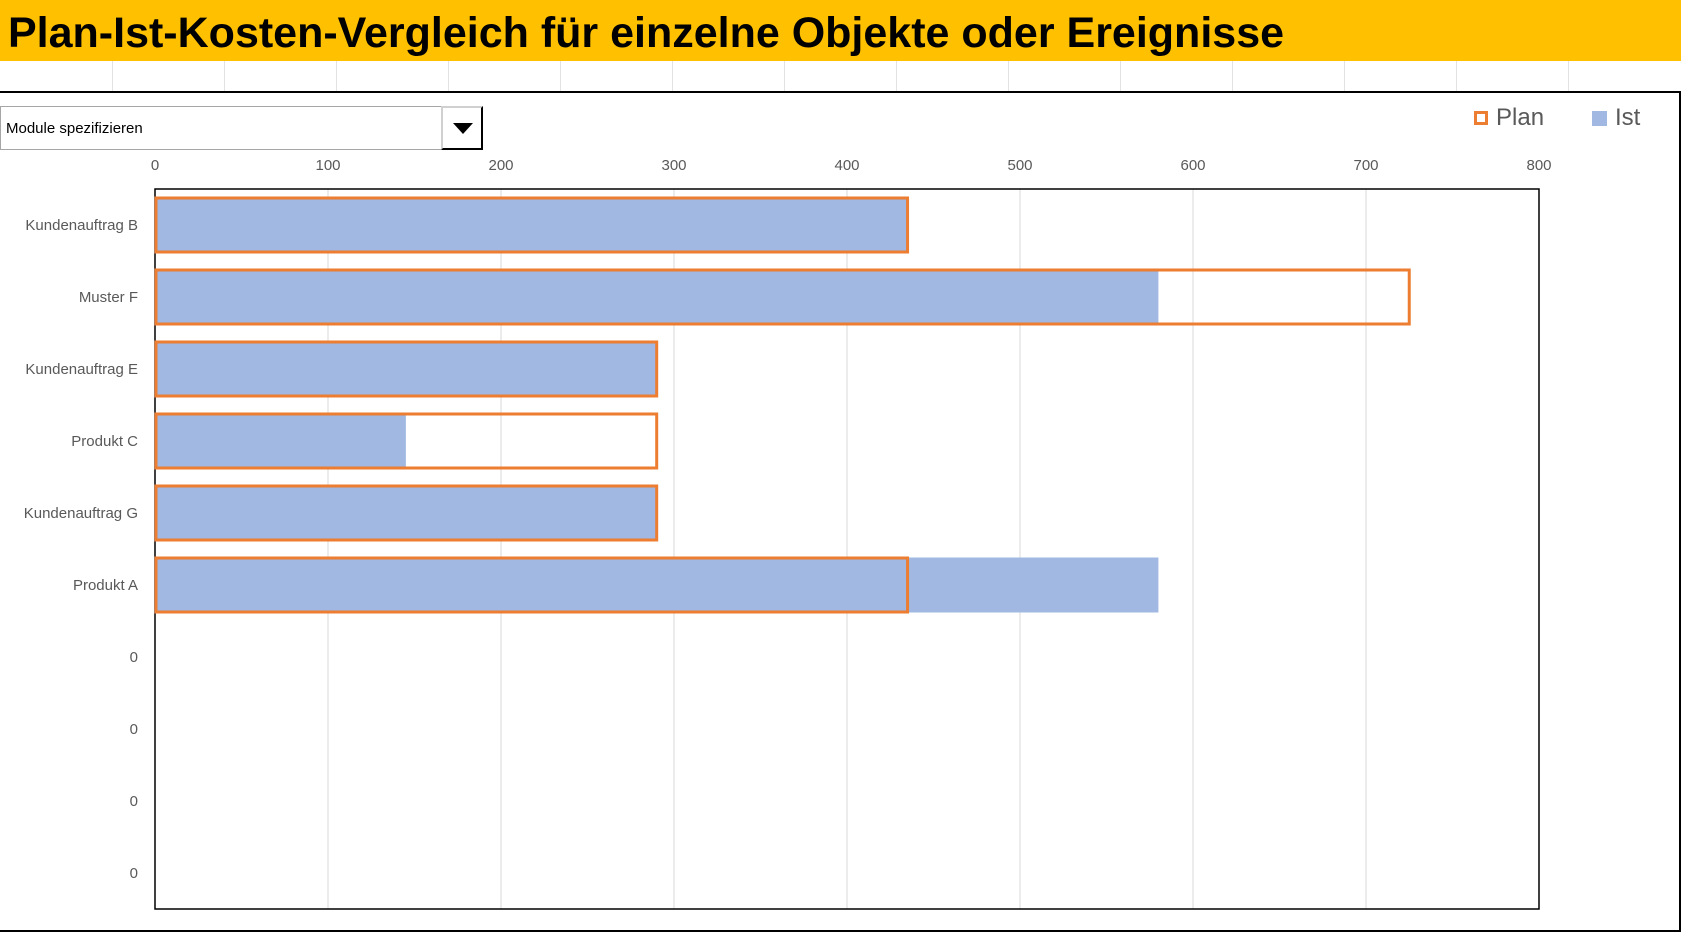  What do you see at coordinates (500, 165) in the screenshot?
I see `x-tick-label: 200` at bounding box center [500, 165].